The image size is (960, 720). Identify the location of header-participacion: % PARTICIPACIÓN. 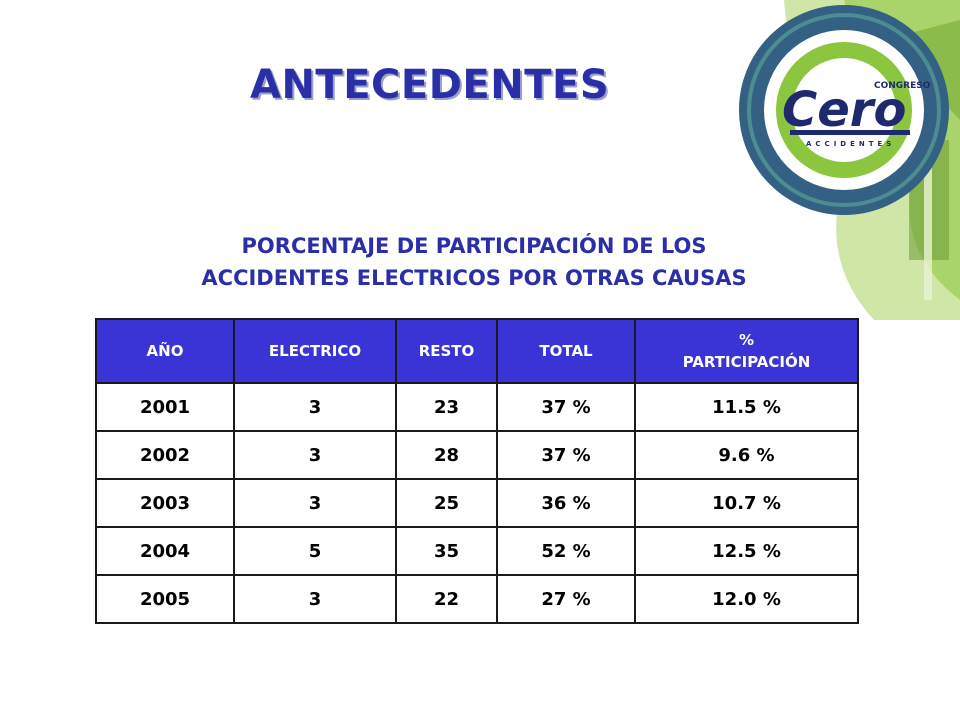
(746, 351).